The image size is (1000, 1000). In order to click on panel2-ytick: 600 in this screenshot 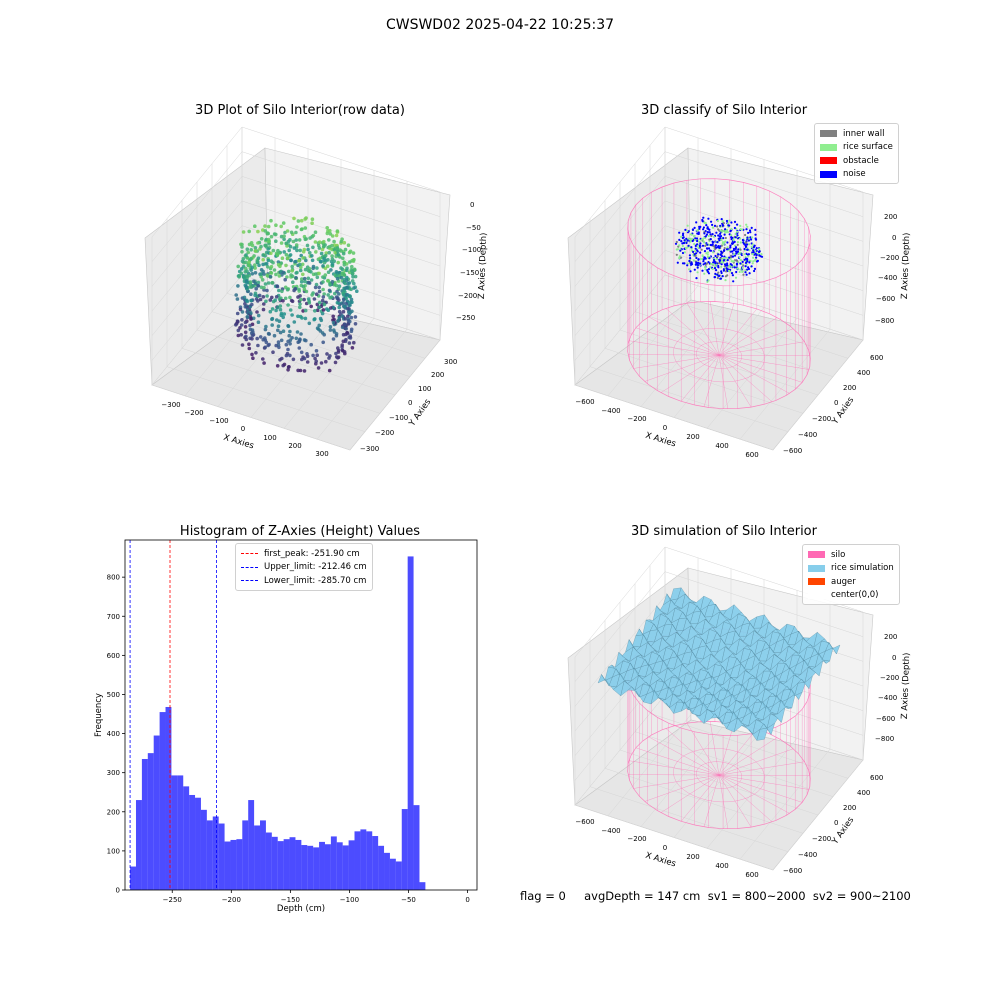, I will do `click(876, 358)`.